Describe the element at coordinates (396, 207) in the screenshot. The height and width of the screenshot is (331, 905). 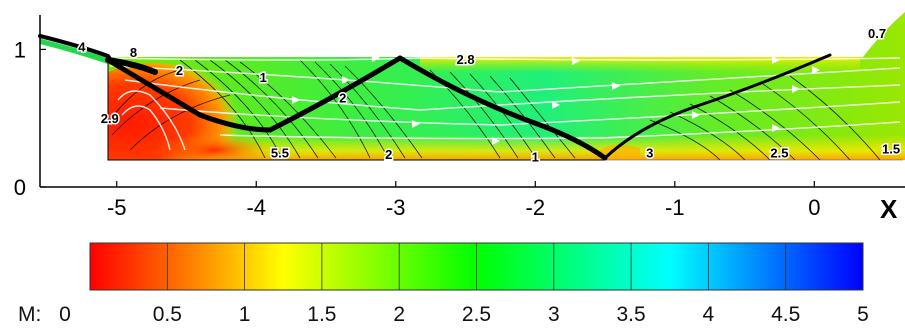
I see `x-tick-label: -3` at that location.